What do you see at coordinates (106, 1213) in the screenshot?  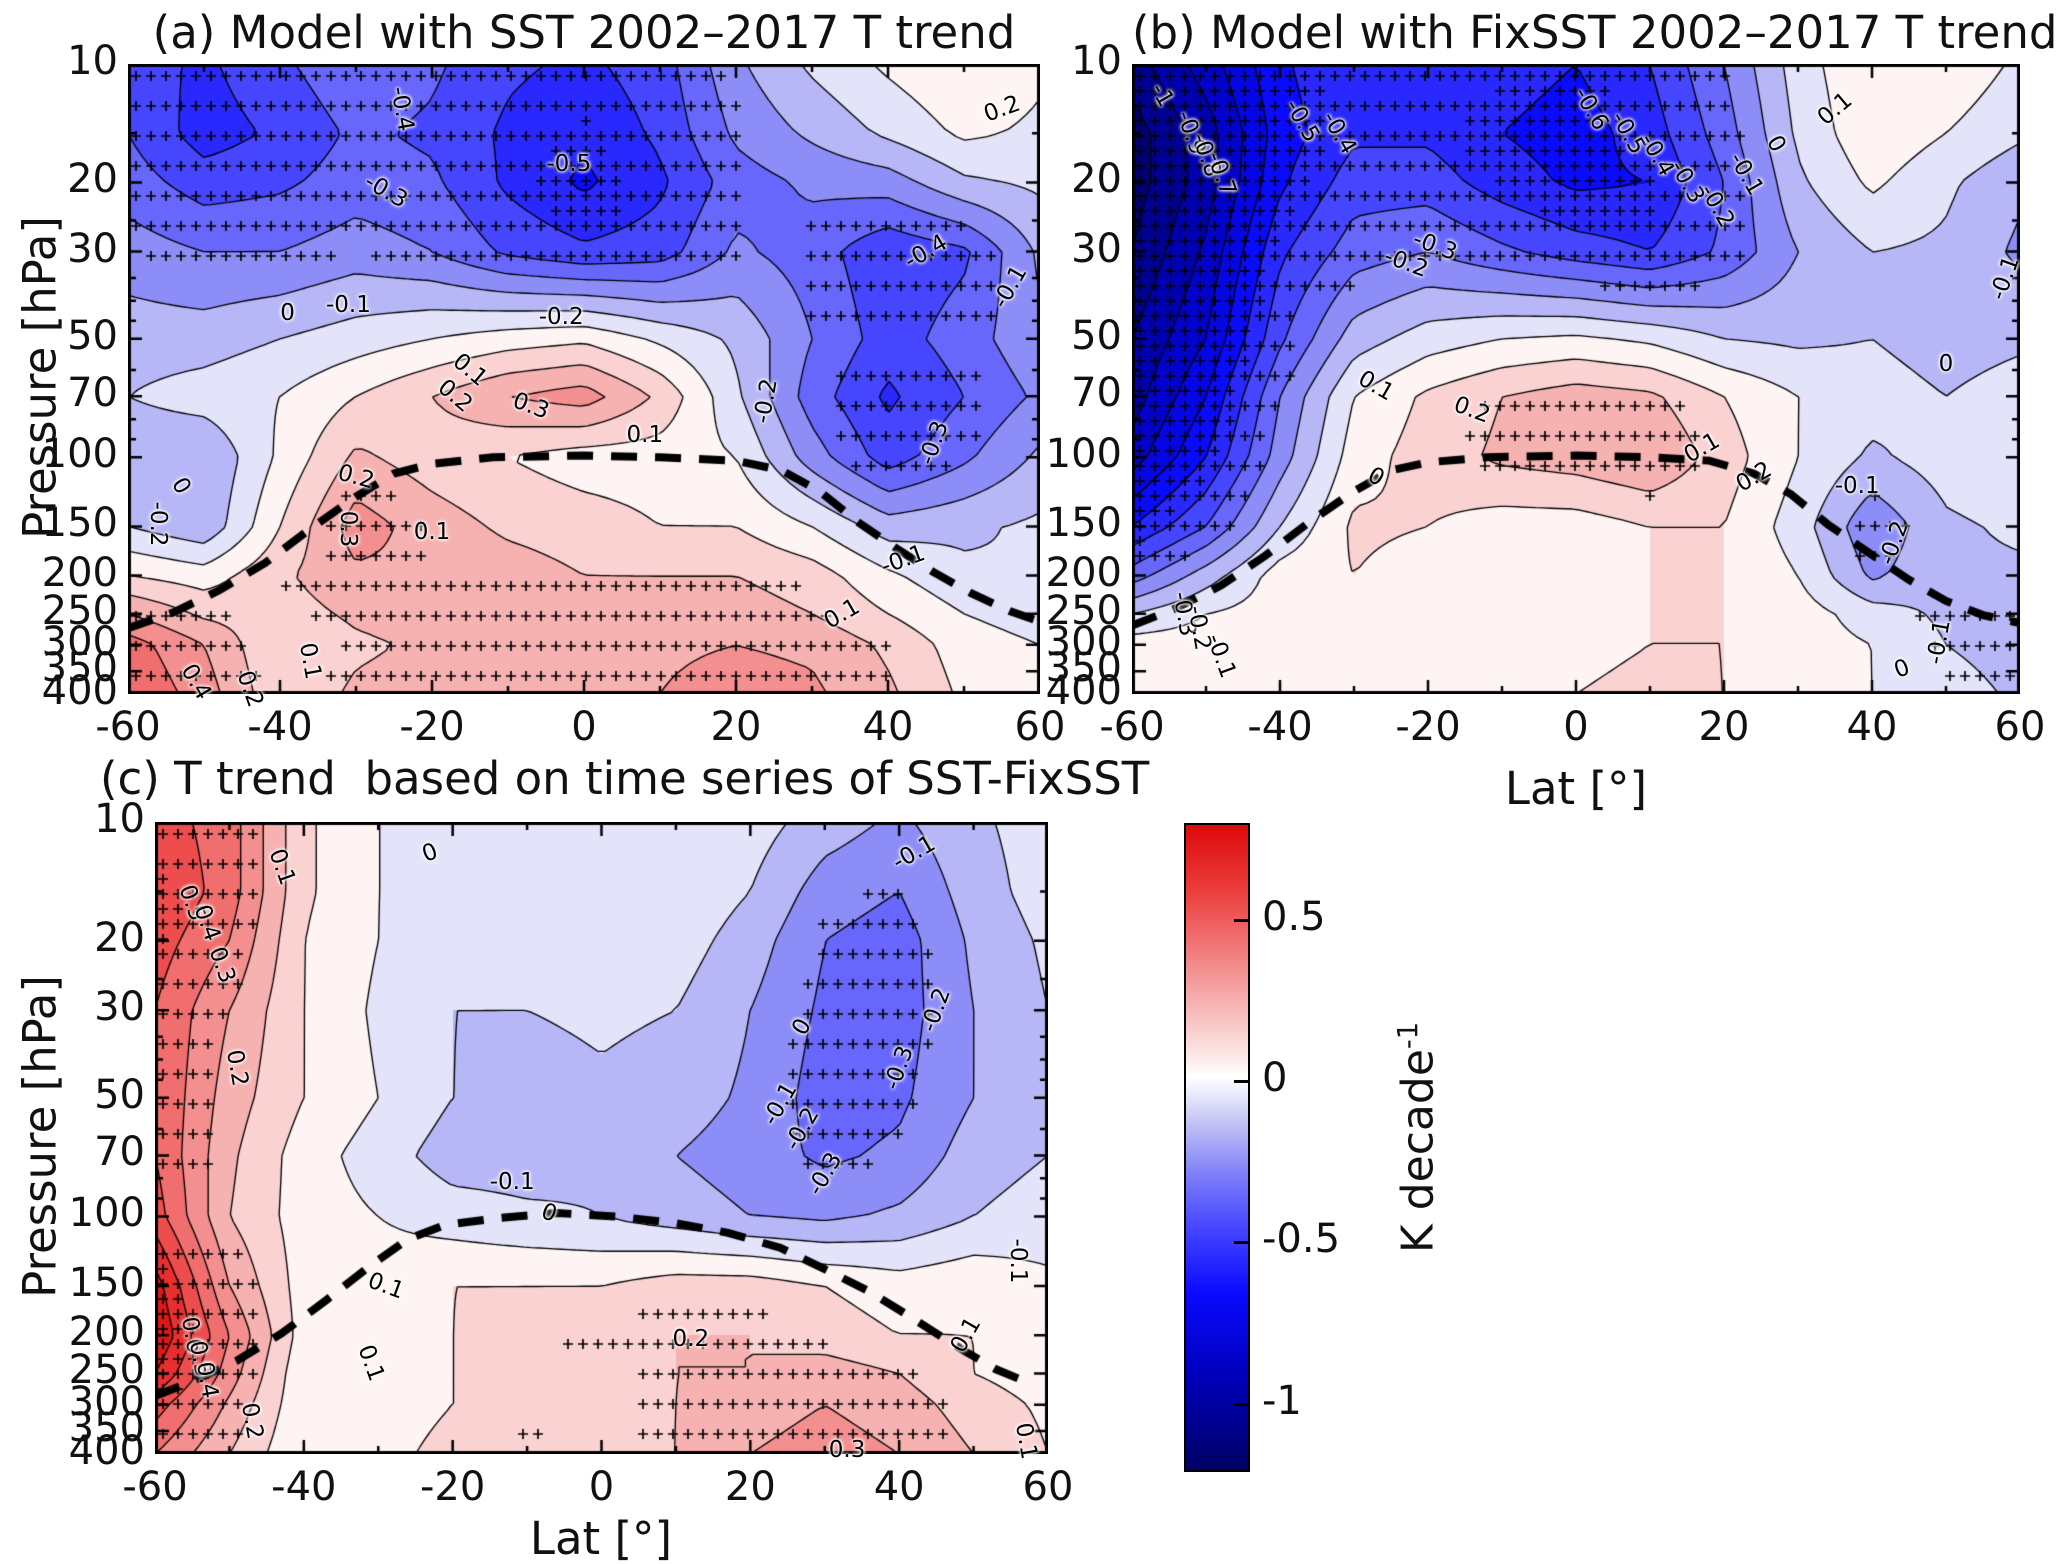 I see `panel-c-ytick-100: 100` at bounding box center [106, 1213].